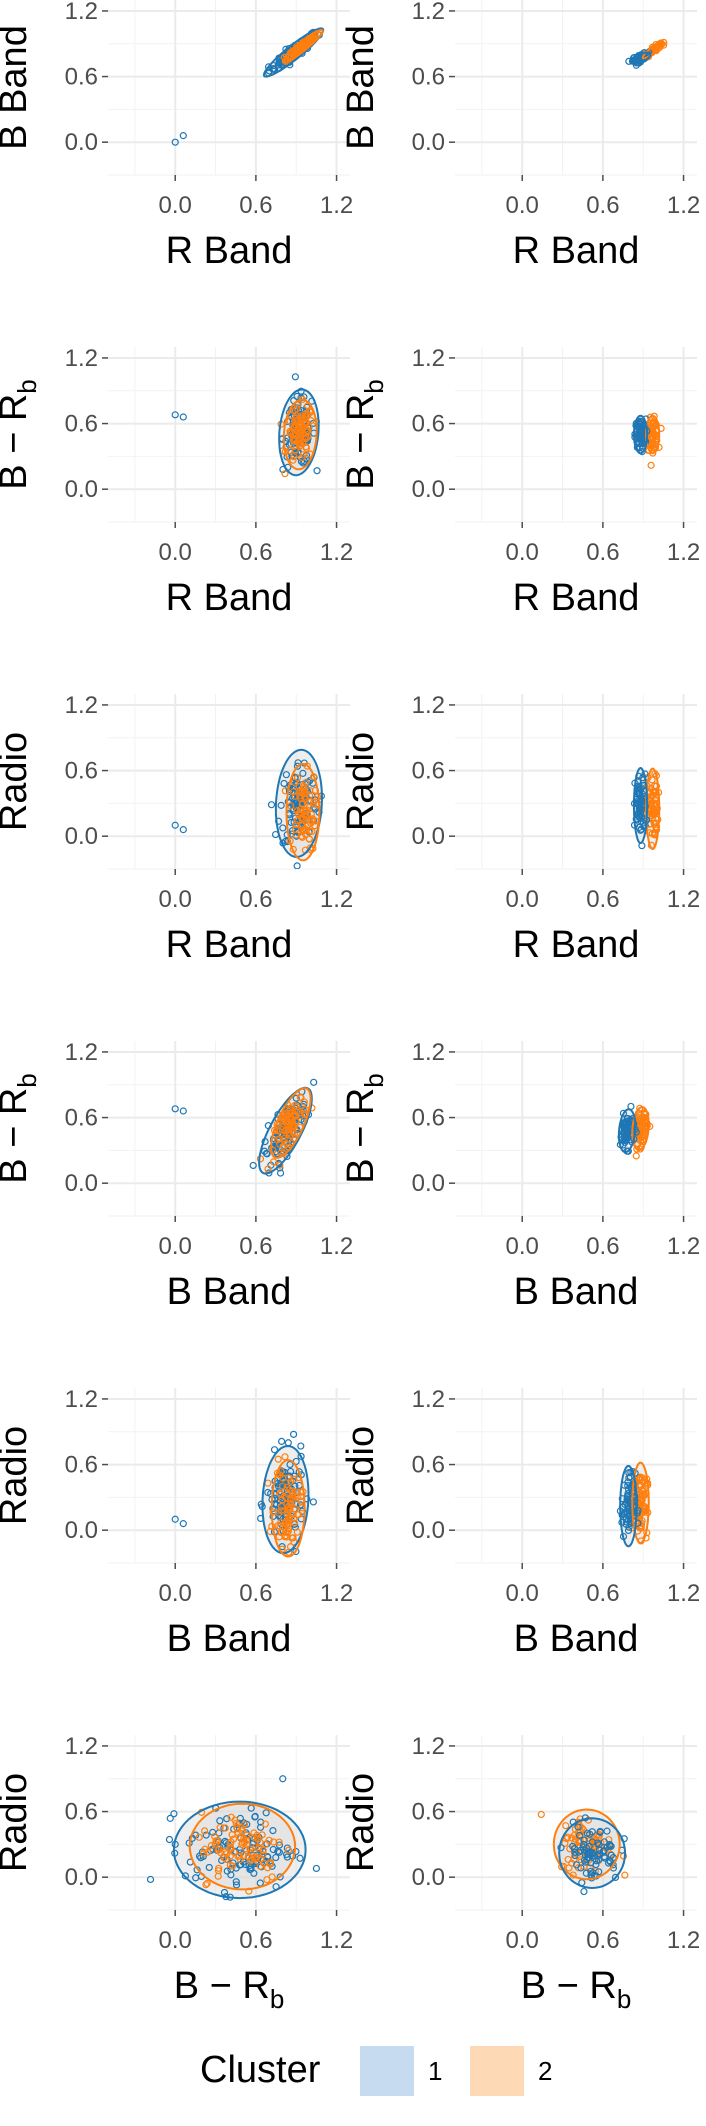 This screenshot has height=2126, width=706. I want to click on panel-5: 1.2 0.6 0.0 0.0 0.6 1.2 R Band Radio, so click(176, 829).